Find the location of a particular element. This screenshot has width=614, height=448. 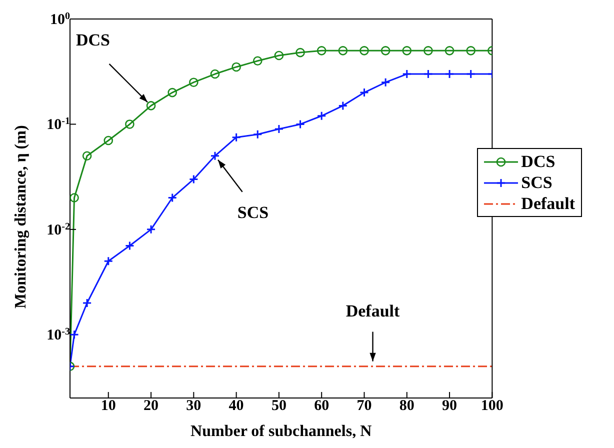

x-tick-label: 20 is located at coordinates (151, 406).